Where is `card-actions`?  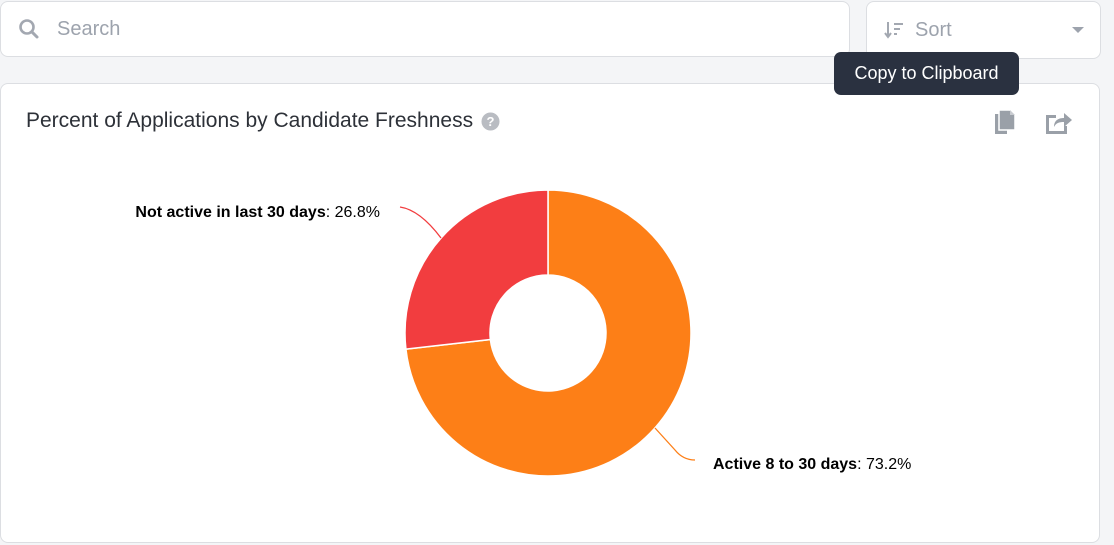
card-actions is located at coordinates (1033, 122).